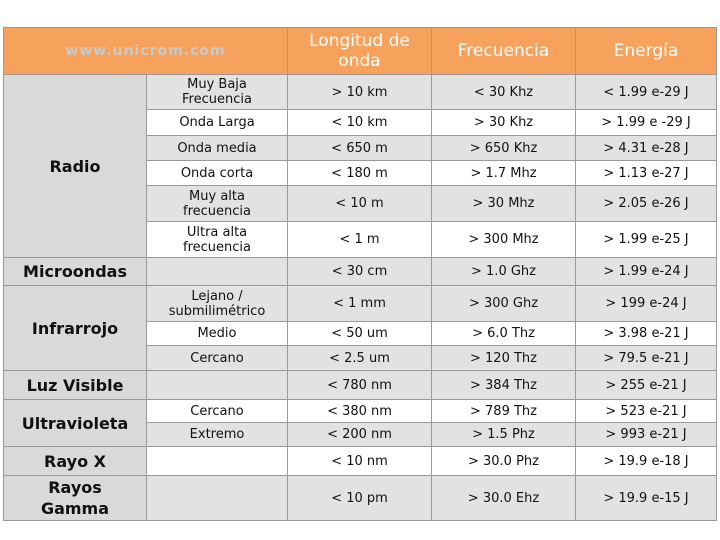 Image resolution: width=720 pixels, height=540 pixels. What do you see at coordinates (646, 498) in the screenshot?
I see `energia-cell: > 19.9 e-15 J` at bounding box center [646, 498].